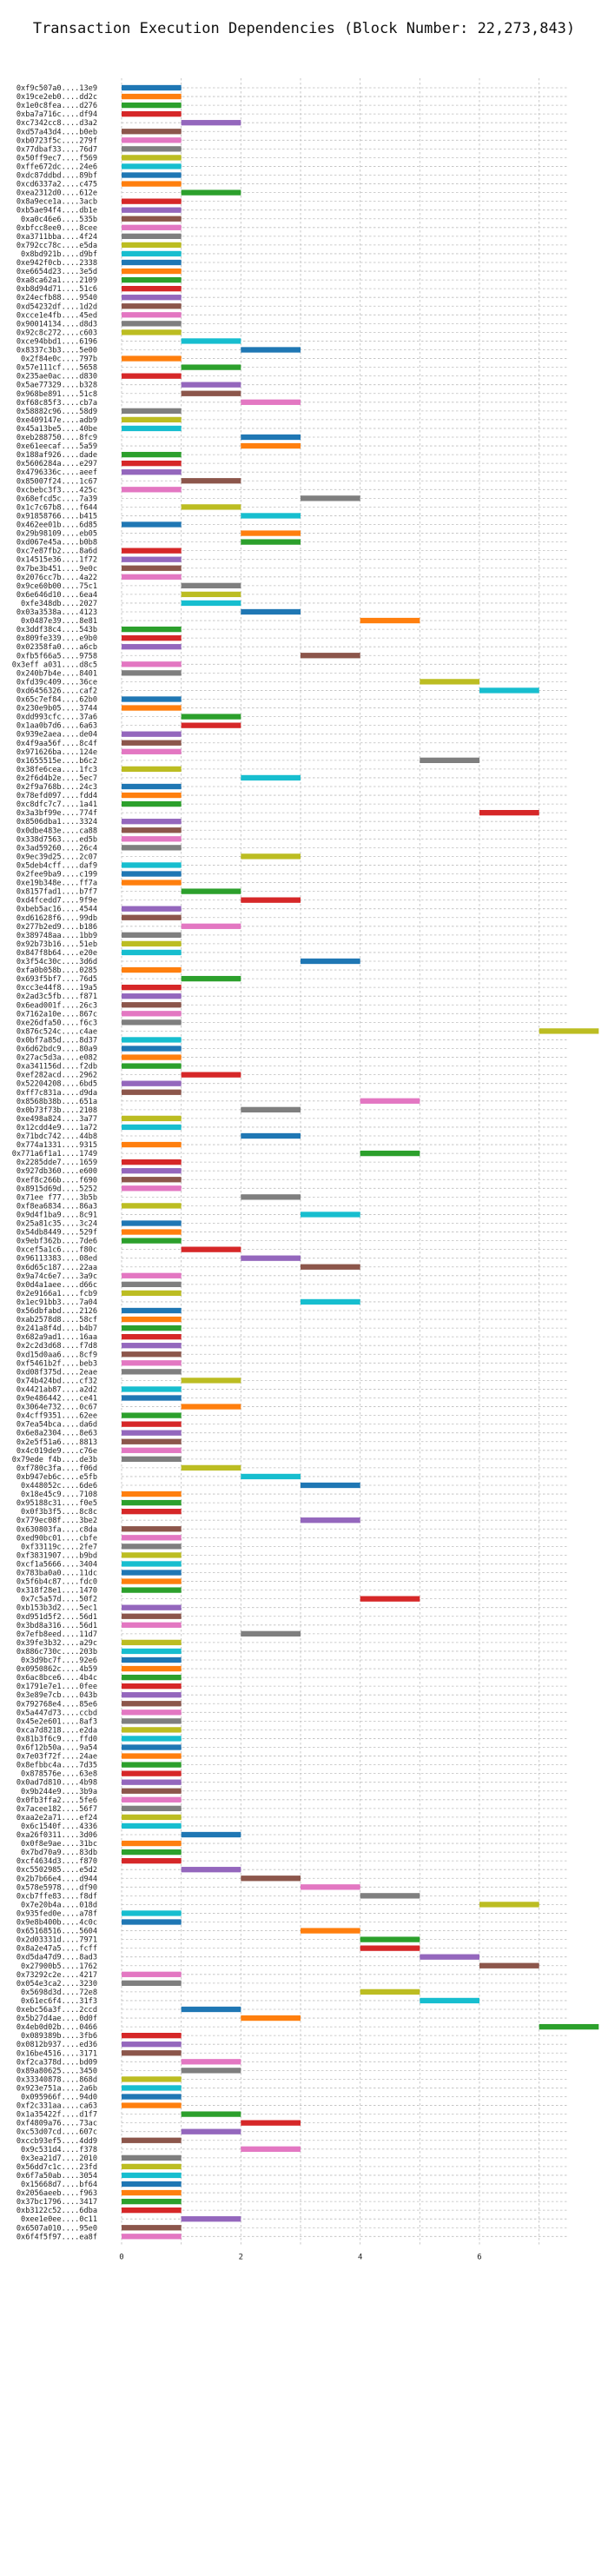 The image size is (608, 2576). I want to click on y-tick-label: 0x54db8449....529f, so click(57, 1233).